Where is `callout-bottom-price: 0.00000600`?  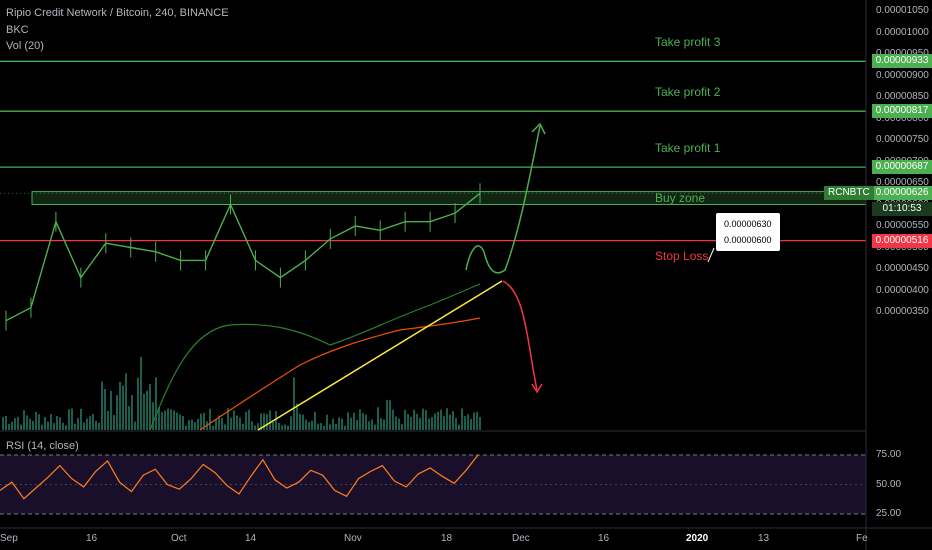
callout-bottom-price: 0.00000600 is located at coordinates (748, 240).